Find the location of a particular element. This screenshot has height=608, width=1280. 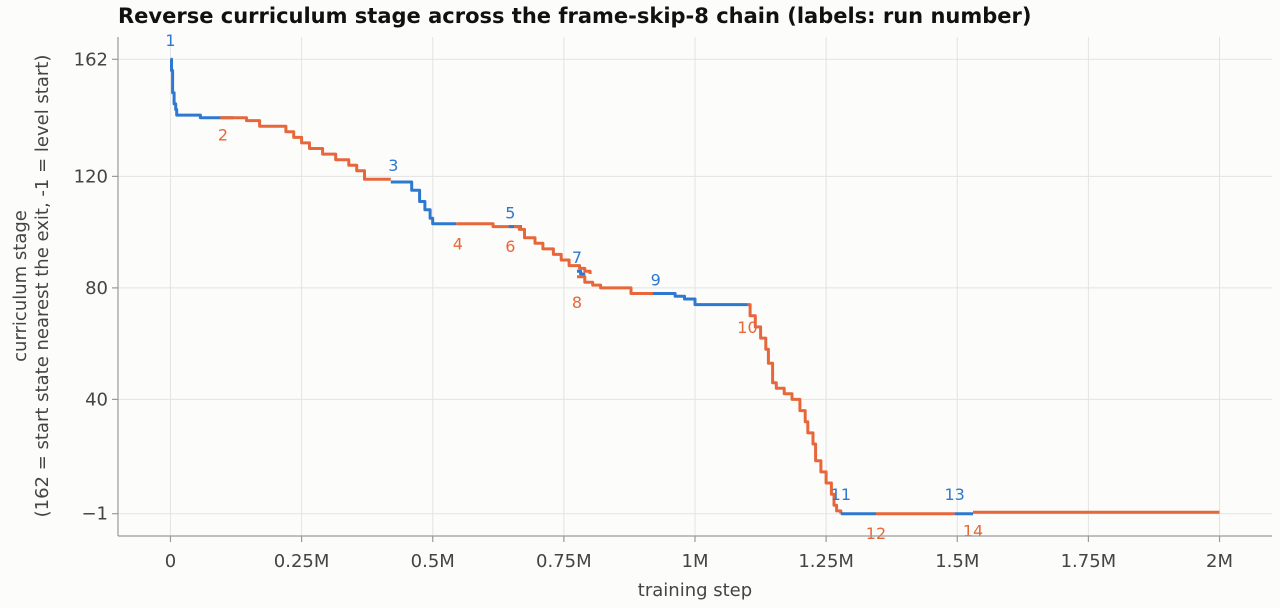

series-run-6-line is located at coordinates (553, 249).